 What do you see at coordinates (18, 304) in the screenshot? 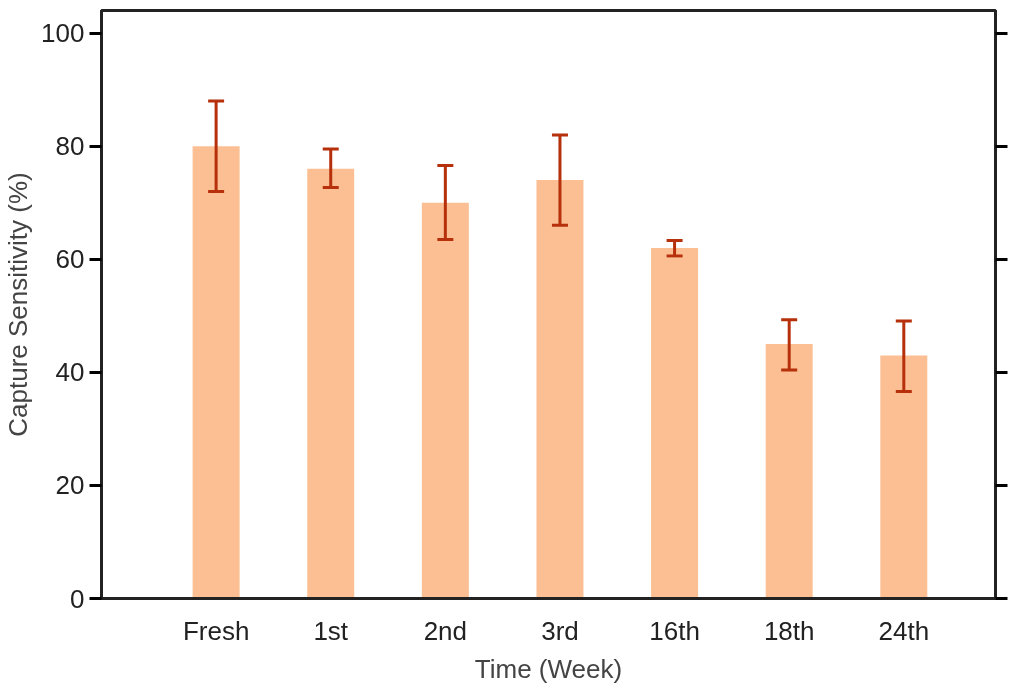
I see `y-axis-title: Capture Sensitivity (%)` at bounding box center [18, 304].